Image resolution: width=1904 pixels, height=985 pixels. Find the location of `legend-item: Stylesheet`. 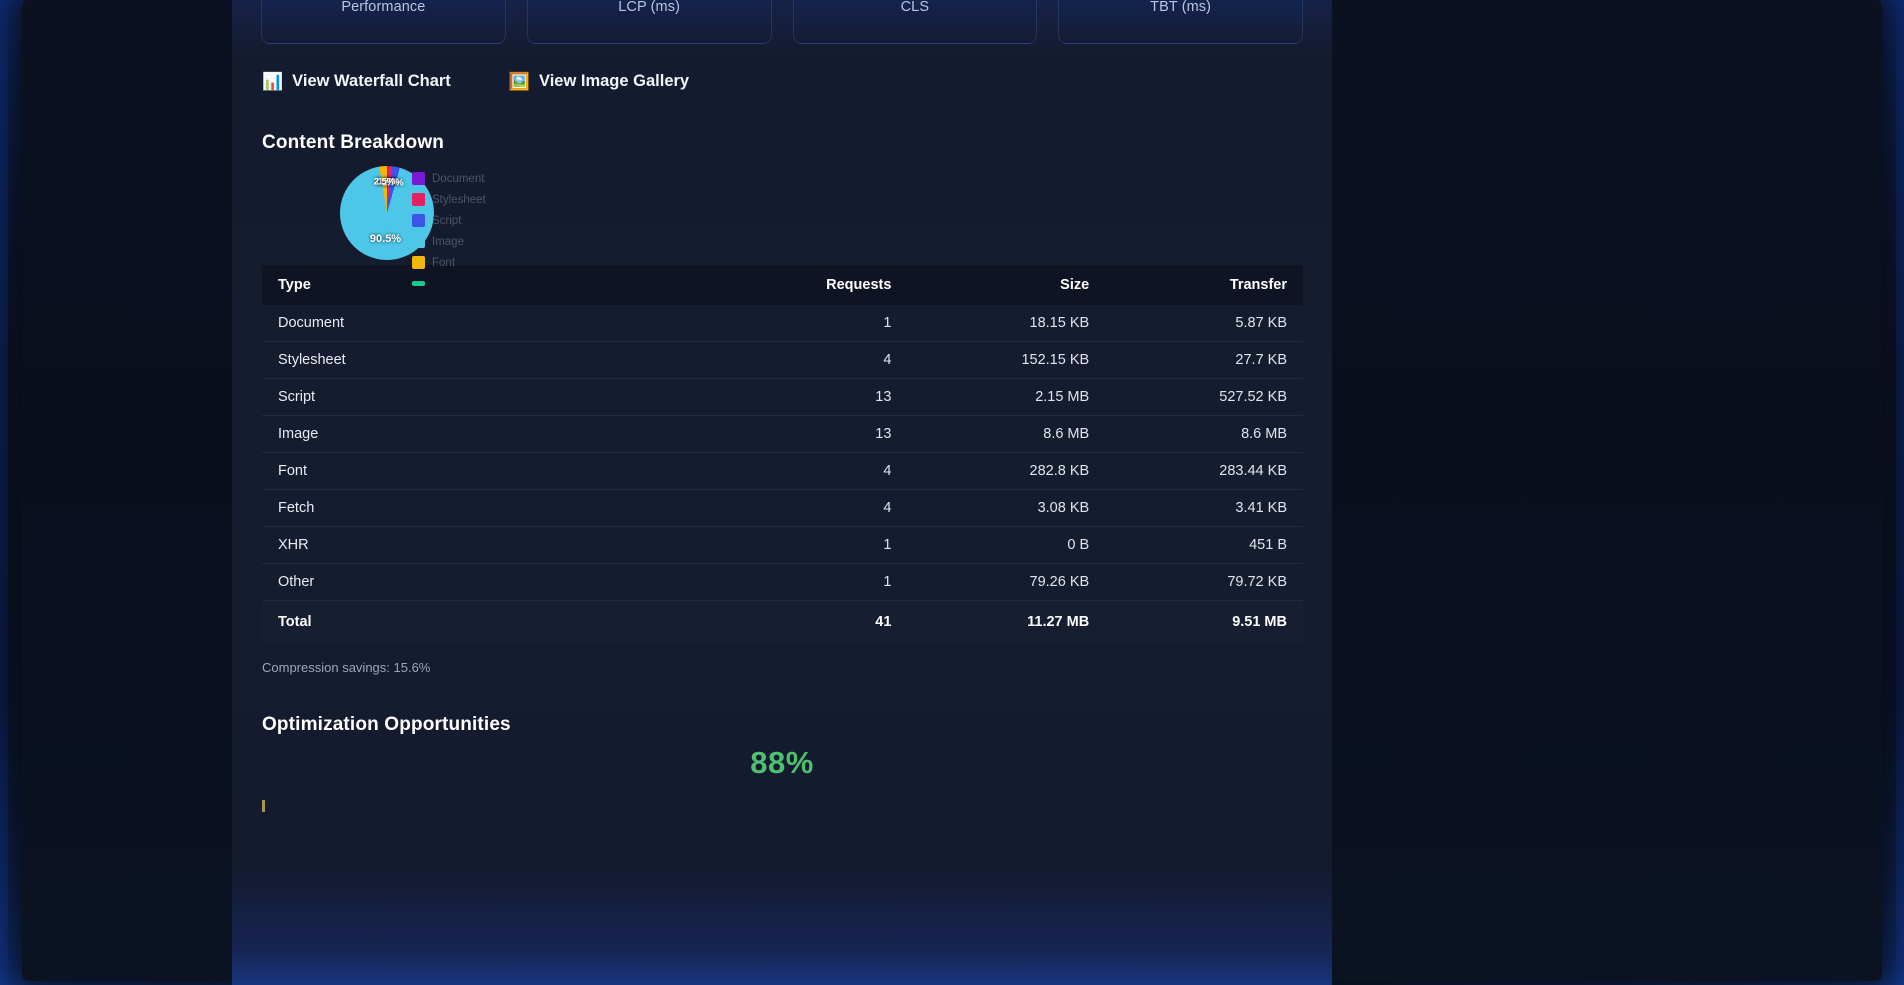

legend-item: Stylesheet is located at coordinates (449, 199).